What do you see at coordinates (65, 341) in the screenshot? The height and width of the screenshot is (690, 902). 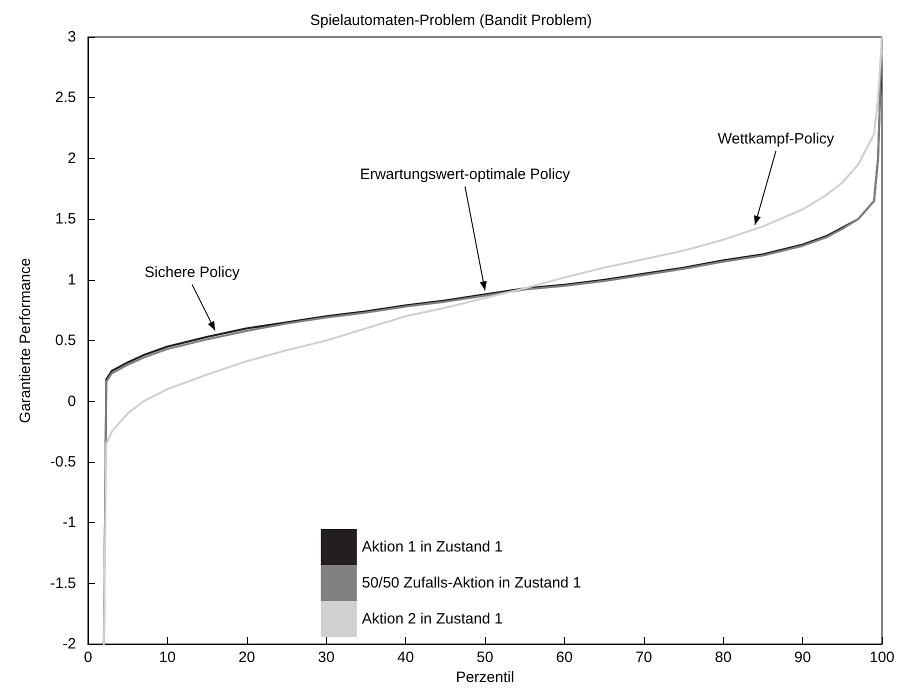 I see `y-tick-label: 0.5` at bounding box center [65, 341].